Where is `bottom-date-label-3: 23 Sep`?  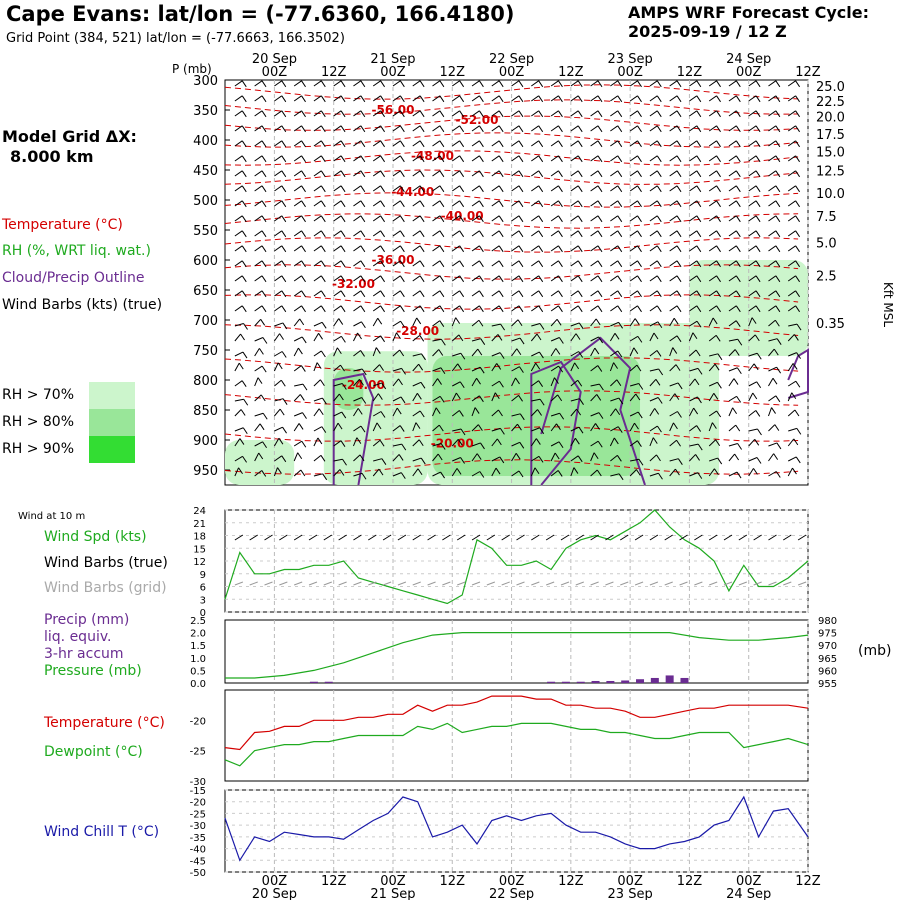 bottom-date-label-3: 23 Sep is located at coordinates (630, 893).